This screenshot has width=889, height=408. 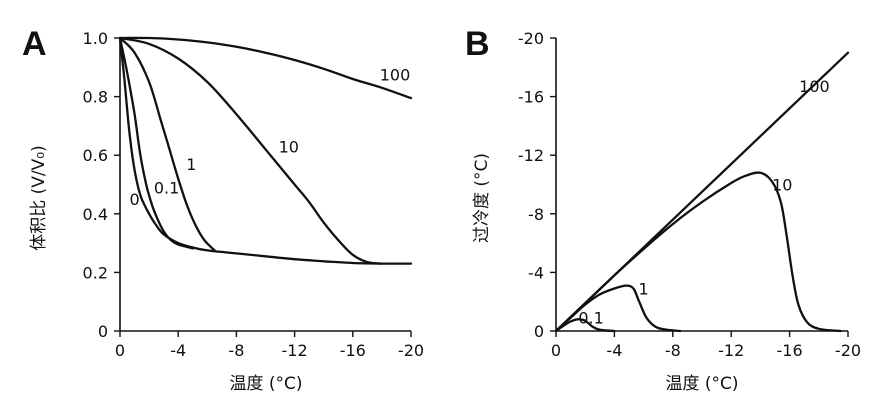 I want to click on panel-b-x-tick-label: 0, so click(x=556, y=350).